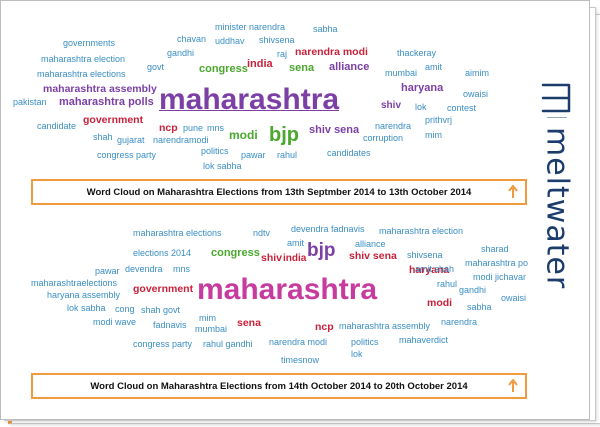  Describe the element at coordinates (144, 269) in the screenshot. I see `cloud-word: devendra` at that location.